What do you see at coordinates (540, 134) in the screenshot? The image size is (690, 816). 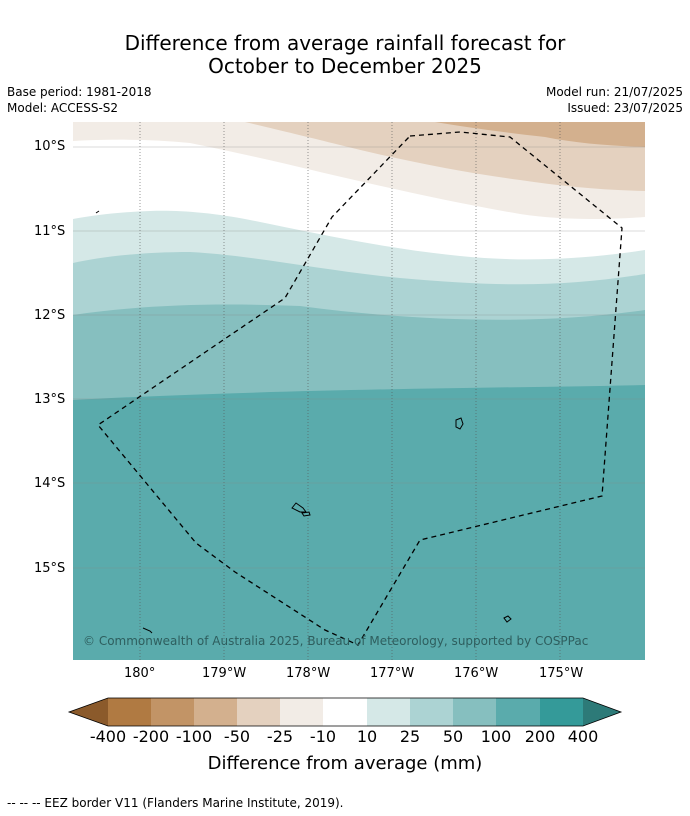 I see `band-minus50-minus100` at bounding box center [540, 134].